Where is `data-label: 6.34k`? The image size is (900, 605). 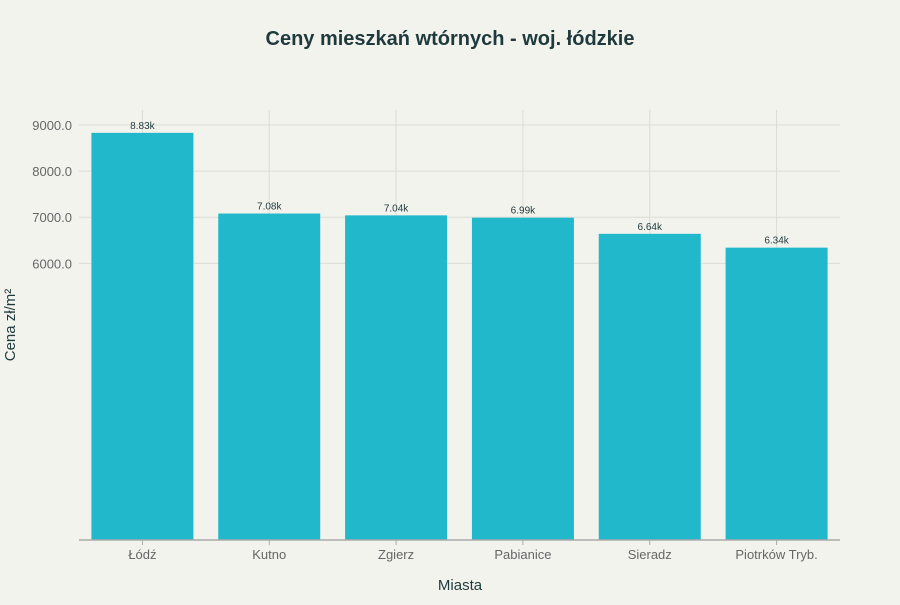
data-label: 6.34k is located at coordinates (776, 241).